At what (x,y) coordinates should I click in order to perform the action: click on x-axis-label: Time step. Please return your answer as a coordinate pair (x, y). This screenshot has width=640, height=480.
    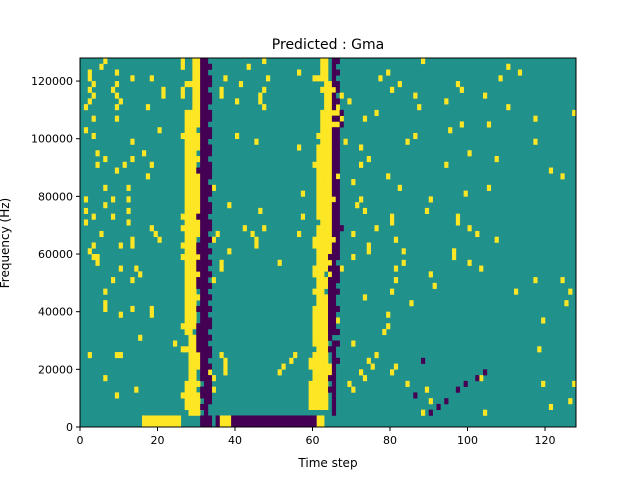
    Looking at the image, I should click on (327, 463).